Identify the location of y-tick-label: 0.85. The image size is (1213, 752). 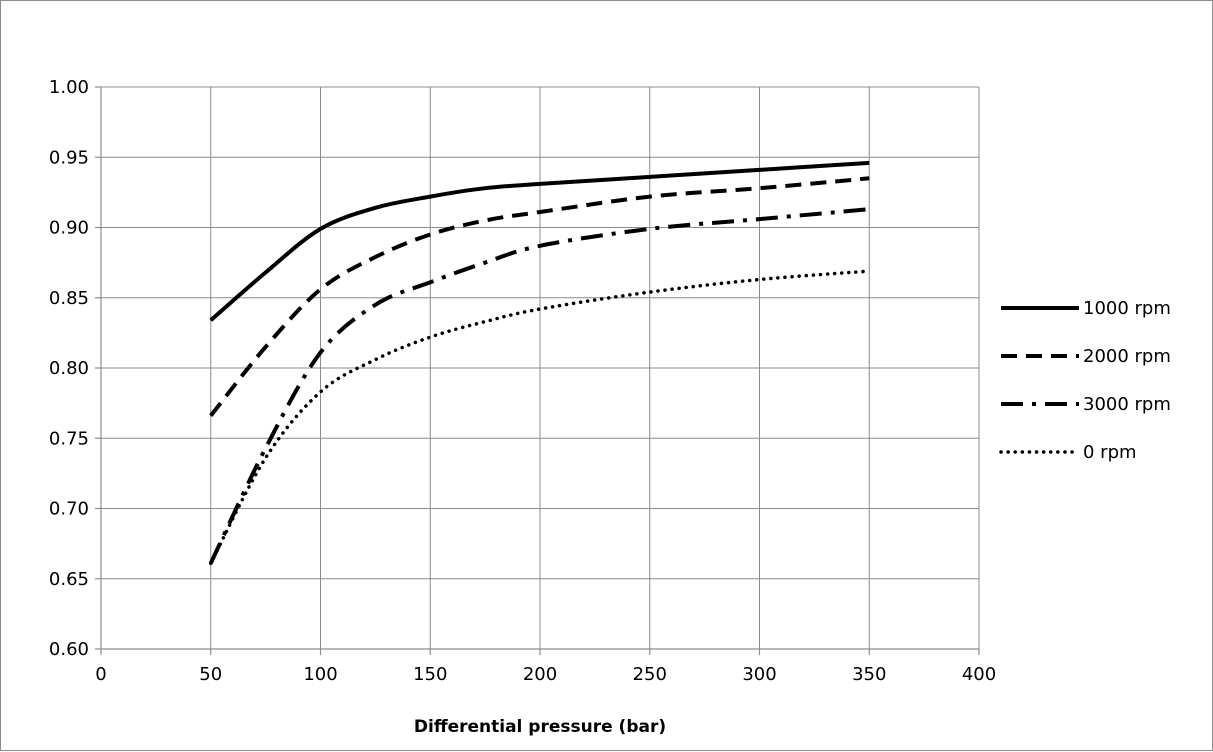
(69, 298).